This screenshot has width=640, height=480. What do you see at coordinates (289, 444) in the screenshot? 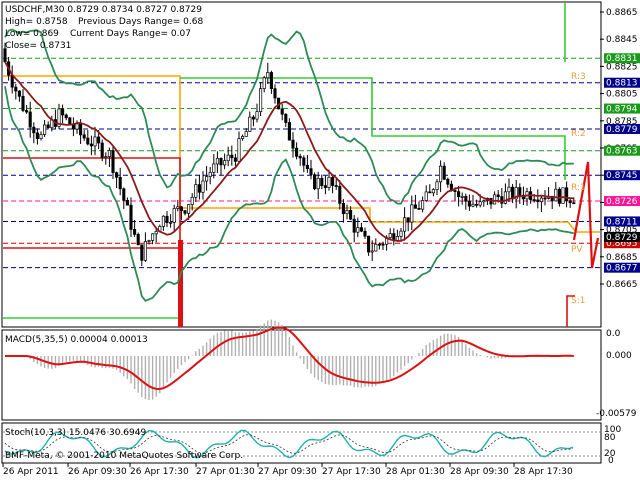
I see `stoch-signal-line` at bounding box center [289, 444].